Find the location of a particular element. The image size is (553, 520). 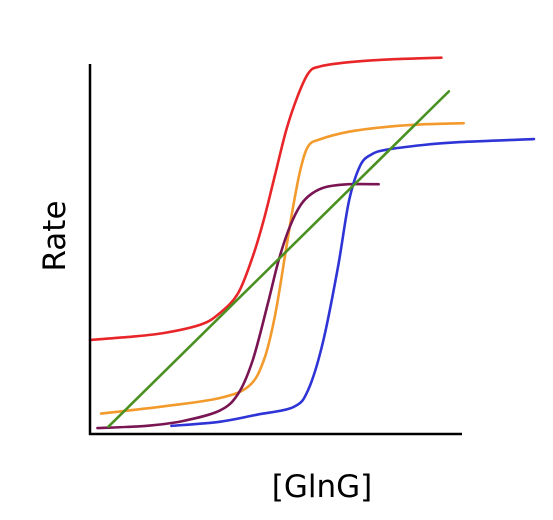

x-axis-label: [GlnG] is located at coordinates (322, 487).